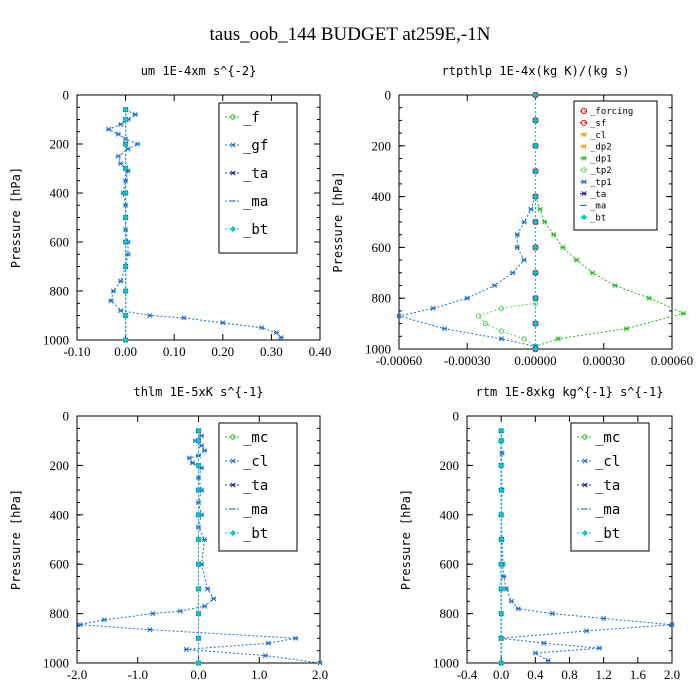 This screenshot has height=700, width=700. What do you see at coordinates (222, 351) in the screenshot?
I see `x-tick-label: 0.20` at bounding box center [222, 351].